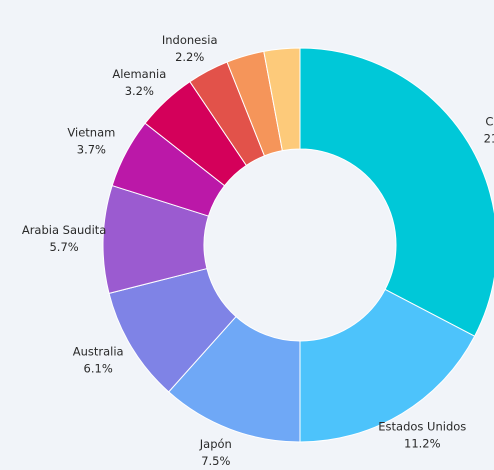 The height and width of the screenshot is (470, 494). Describe the element at coordinates (215, 444) in the screenshot. I see `slice-label: Japón` at that location.